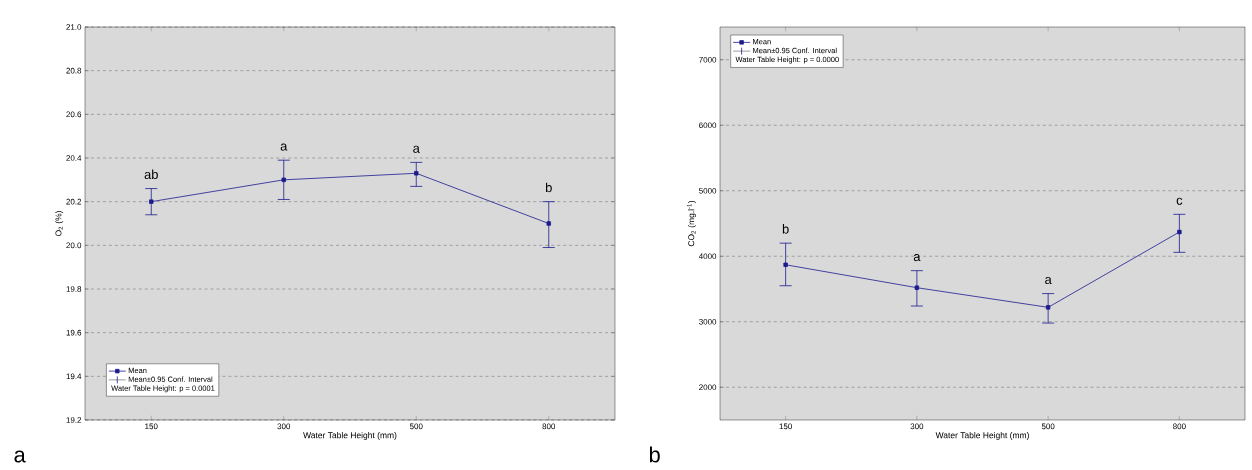 This screenshot has width=1252, height=470. What do you see at coordinates (151, 174) in the screenshot?
I see `annotation: ab` at bounding box center [151, 174].